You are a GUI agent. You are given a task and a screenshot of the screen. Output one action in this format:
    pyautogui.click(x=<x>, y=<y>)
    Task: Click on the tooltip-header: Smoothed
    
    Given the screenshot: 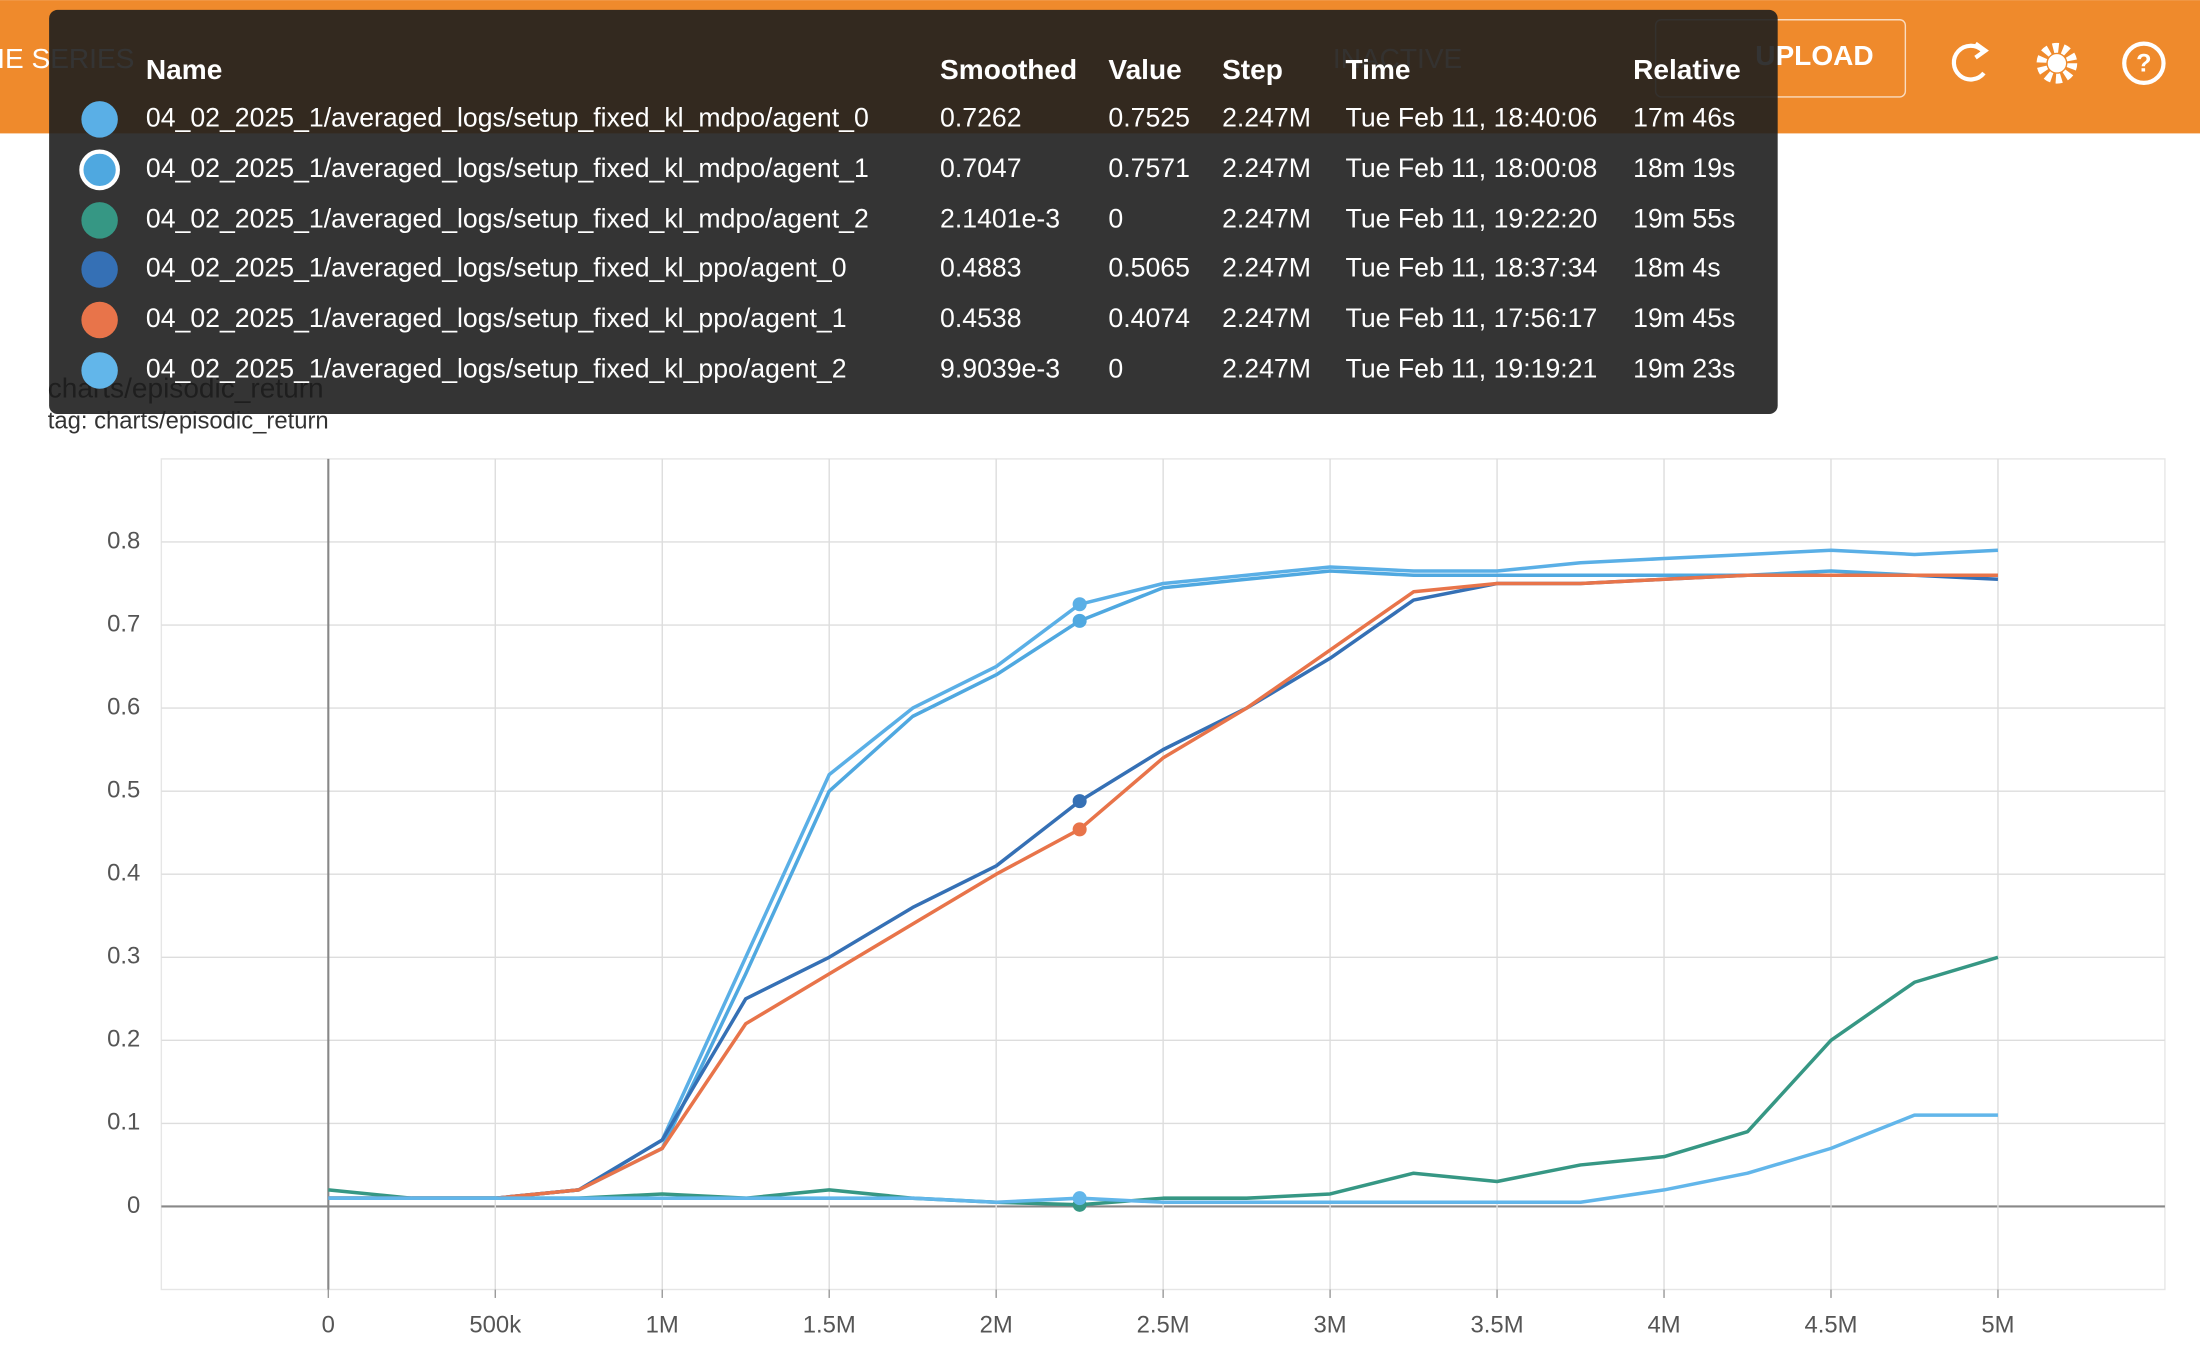 What is the action you would take?
    pyautogui.click(x=1008, y=69)
    